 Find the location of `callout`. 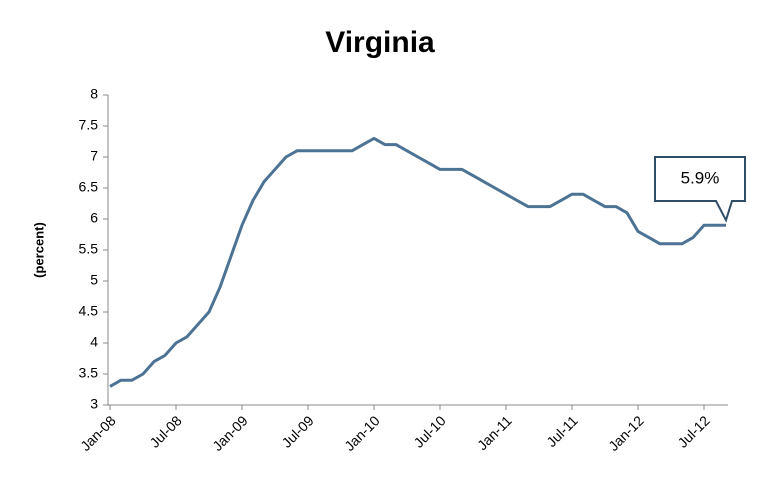

callout is located at coordinates (700, 189).